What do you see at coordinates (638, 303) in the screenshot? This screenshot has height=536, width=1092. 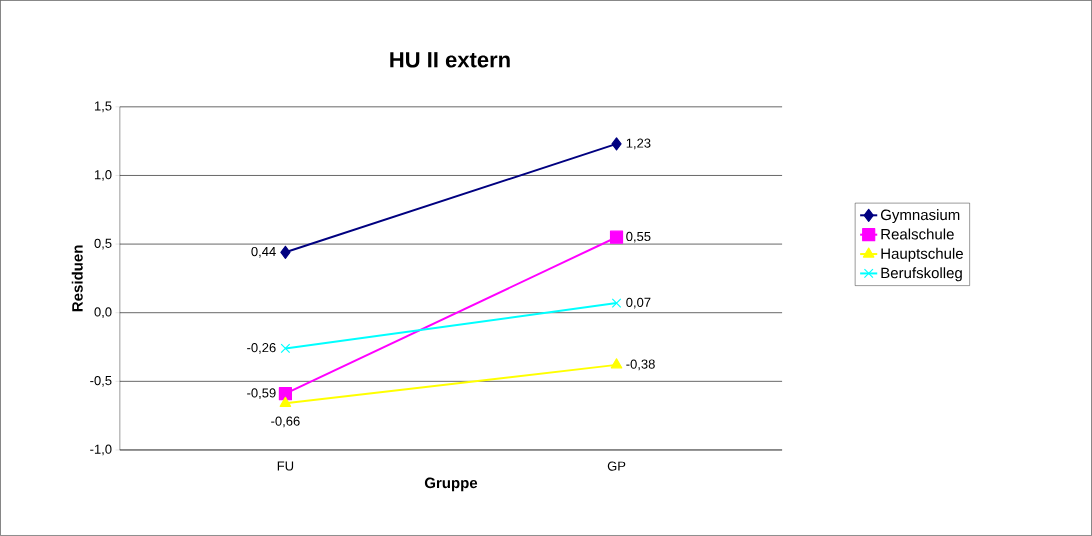 I see `data-label: 0,07` at bounding box center [638, 303].